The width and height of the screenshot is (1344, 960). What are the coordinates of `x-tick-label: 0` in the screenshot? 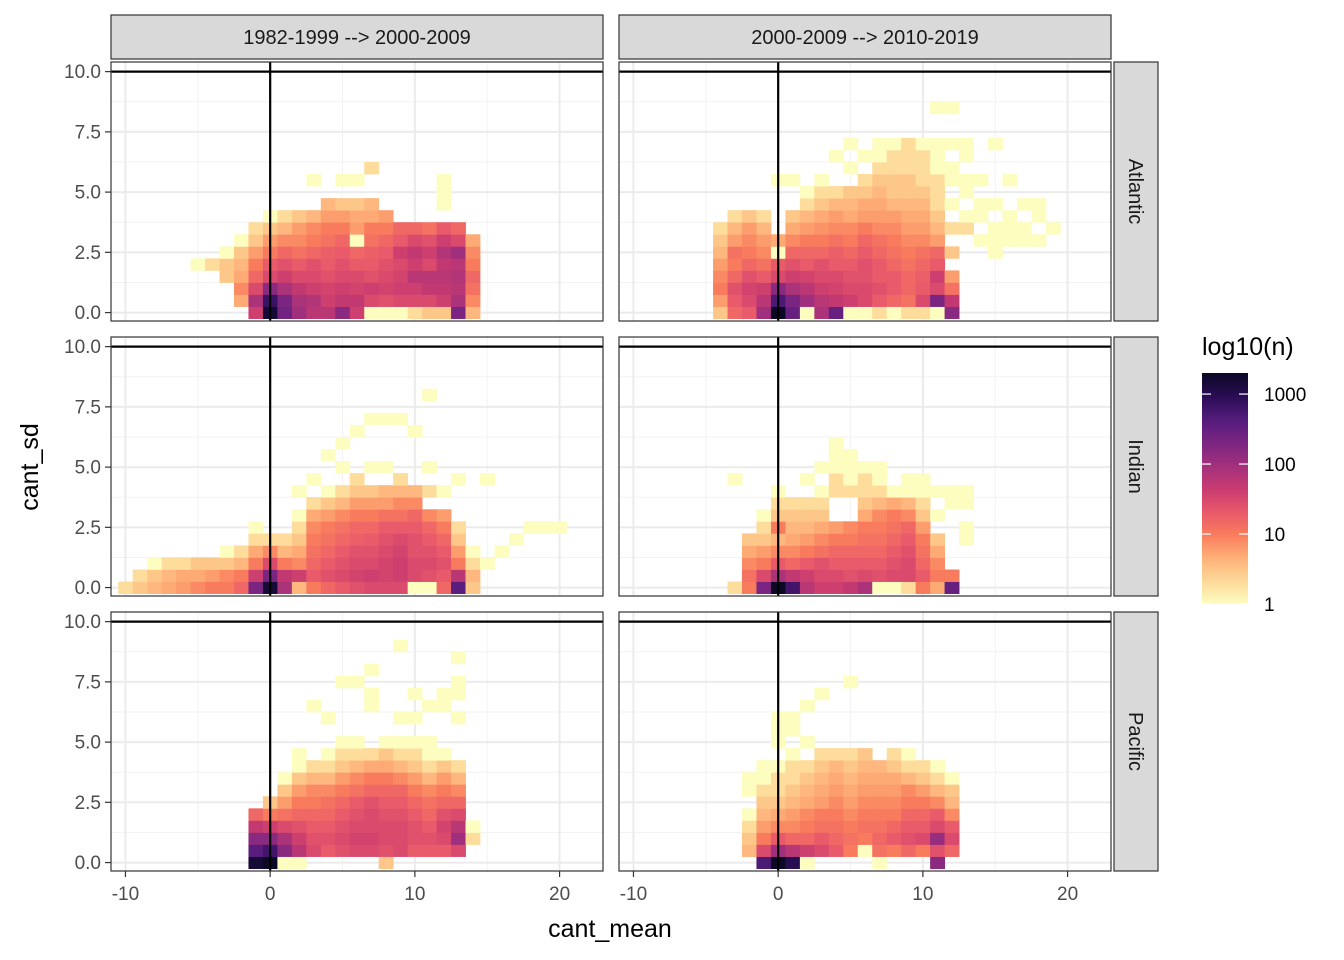 It's located at (778, 894).